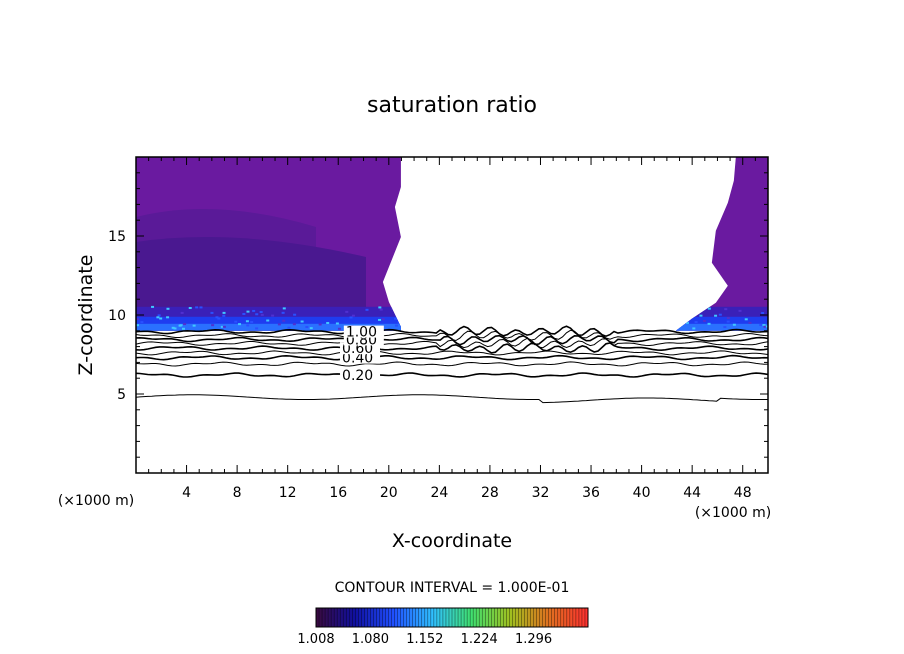 Image resolution: width=904 pixels, height=654 pixels. What do you see at coordinates (452, 364) in the screenshot?
I see `contour-lines` at bounding box center [452, 364].